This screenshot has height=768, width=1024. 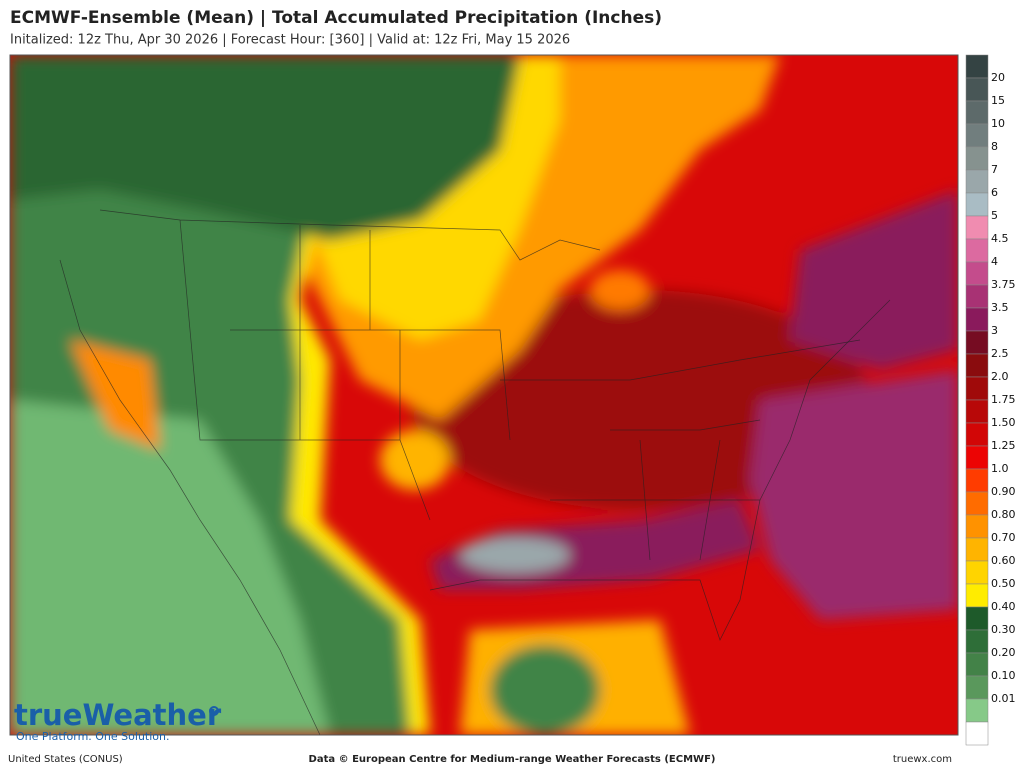 What do you see at coordinates (1003, 445) in the screenshot?
I see `legend-label: 1.25` at bounding box center [1003, 445].